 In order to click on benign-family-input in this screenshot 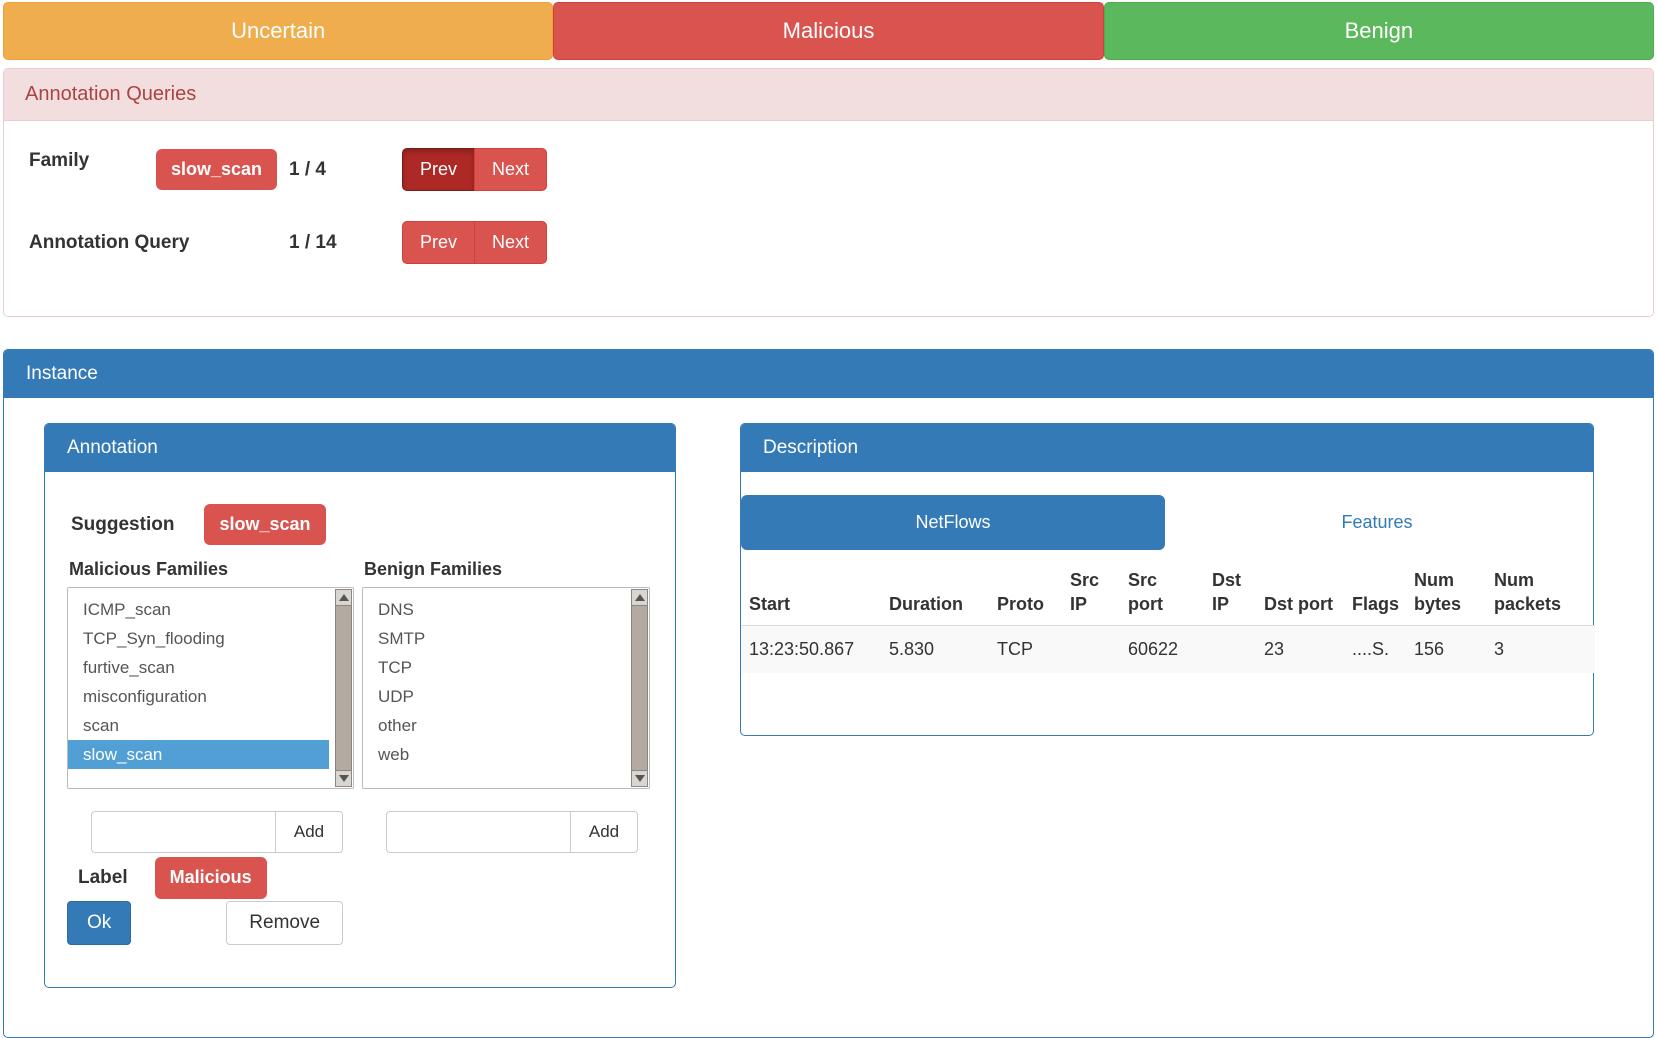, I will do `click(478, 832)`.